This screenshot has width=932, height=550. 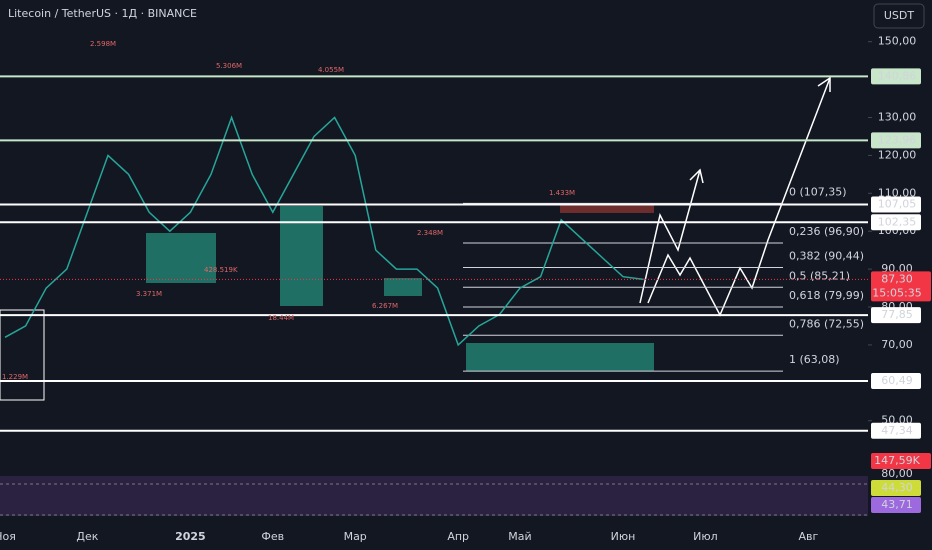 I want to click on level-label: 77,85, so click(x=897, y=314).